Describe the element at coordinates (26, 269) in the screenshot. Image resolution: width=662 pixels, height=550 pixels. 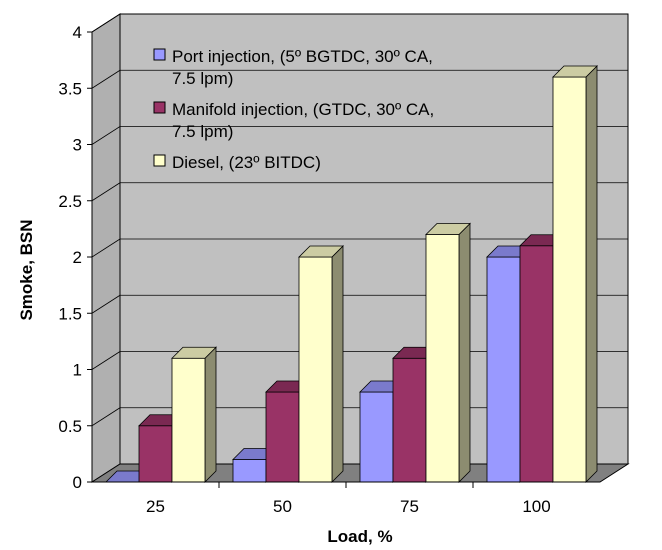
I see `y-axis-title: Smoke, BSN` at that location.